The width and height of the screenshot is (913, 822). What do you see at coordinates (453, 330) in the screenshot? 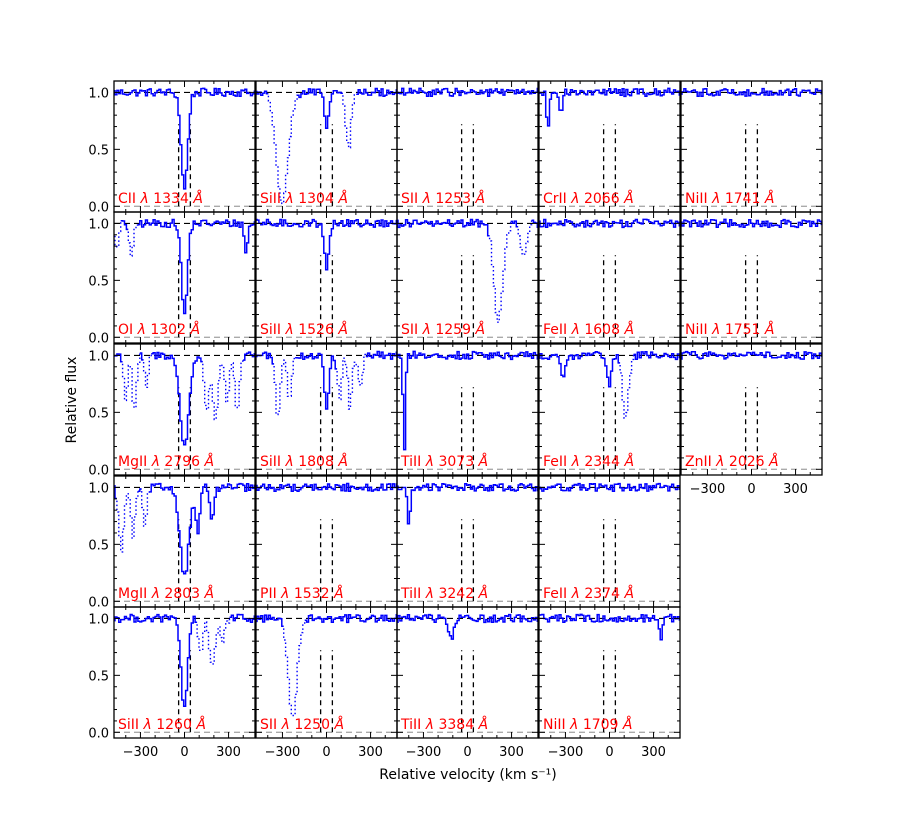
I see `ion-wavelength: 1259` at bounding box center [453, 330].